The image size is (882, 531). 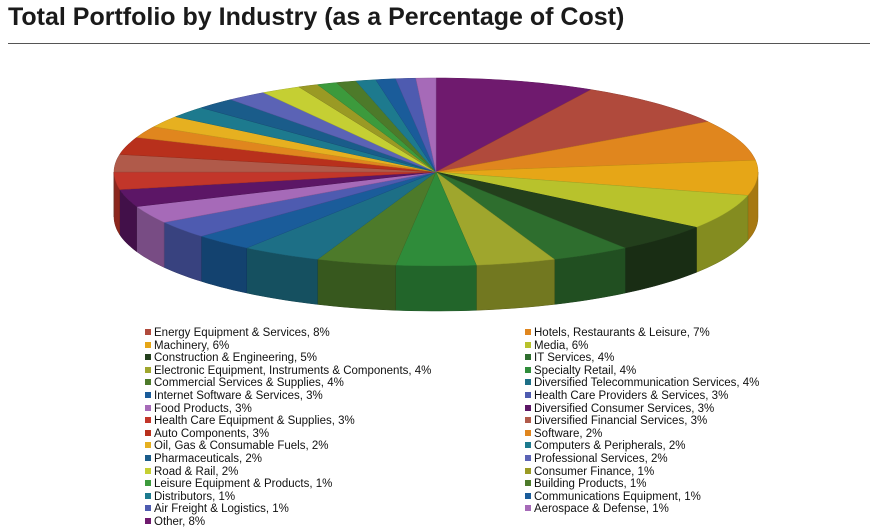 What do you see at coordinates (196, 471) in the screenshot?
I see `legend-label: Road & Rail, 2%` at bounding box center [196, 471].